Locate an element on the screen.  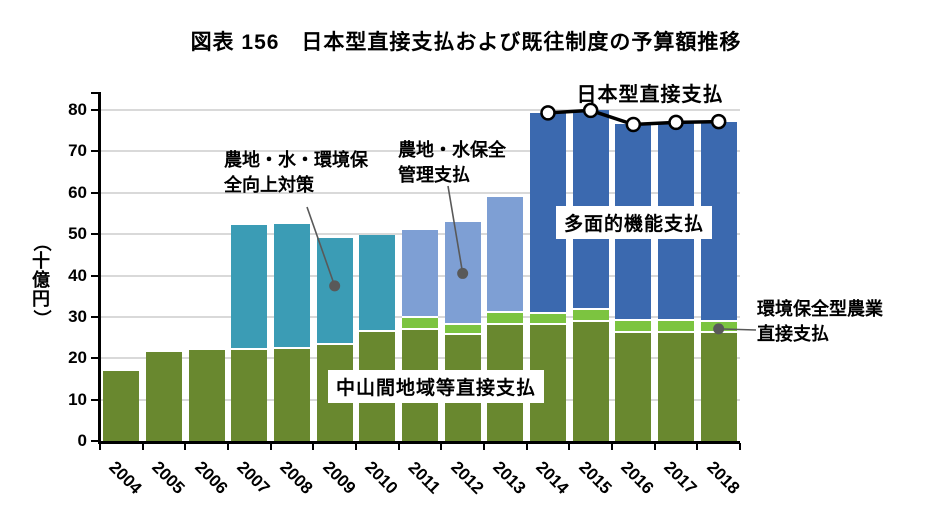
bar-segment-2006 is located at coordinates (206, 395).